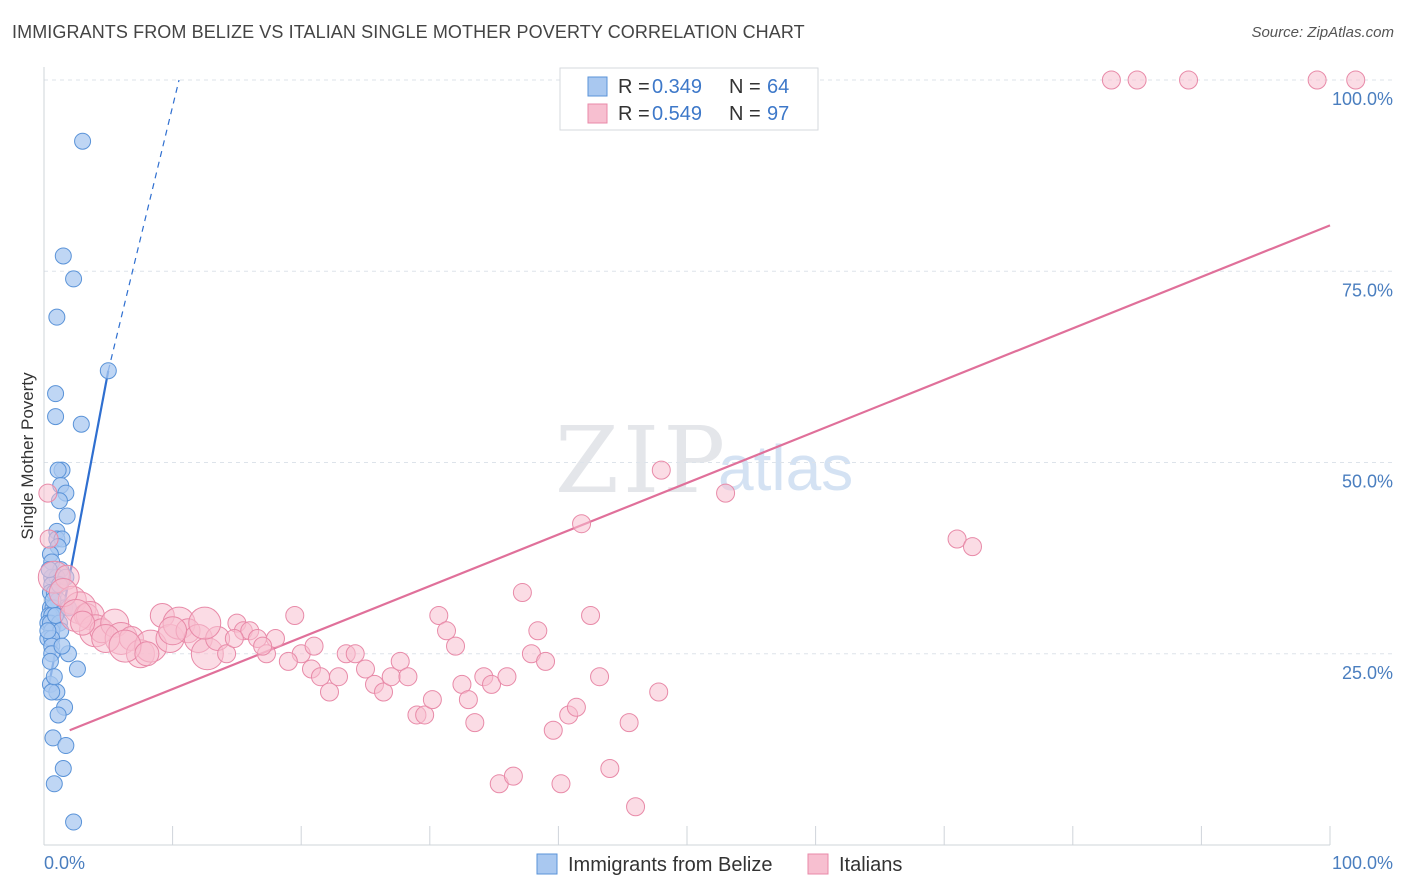 This screenshot has height=892, width=1406. I want to click on legend-series: Immigrants from Belize Italians, so click(719, 864).